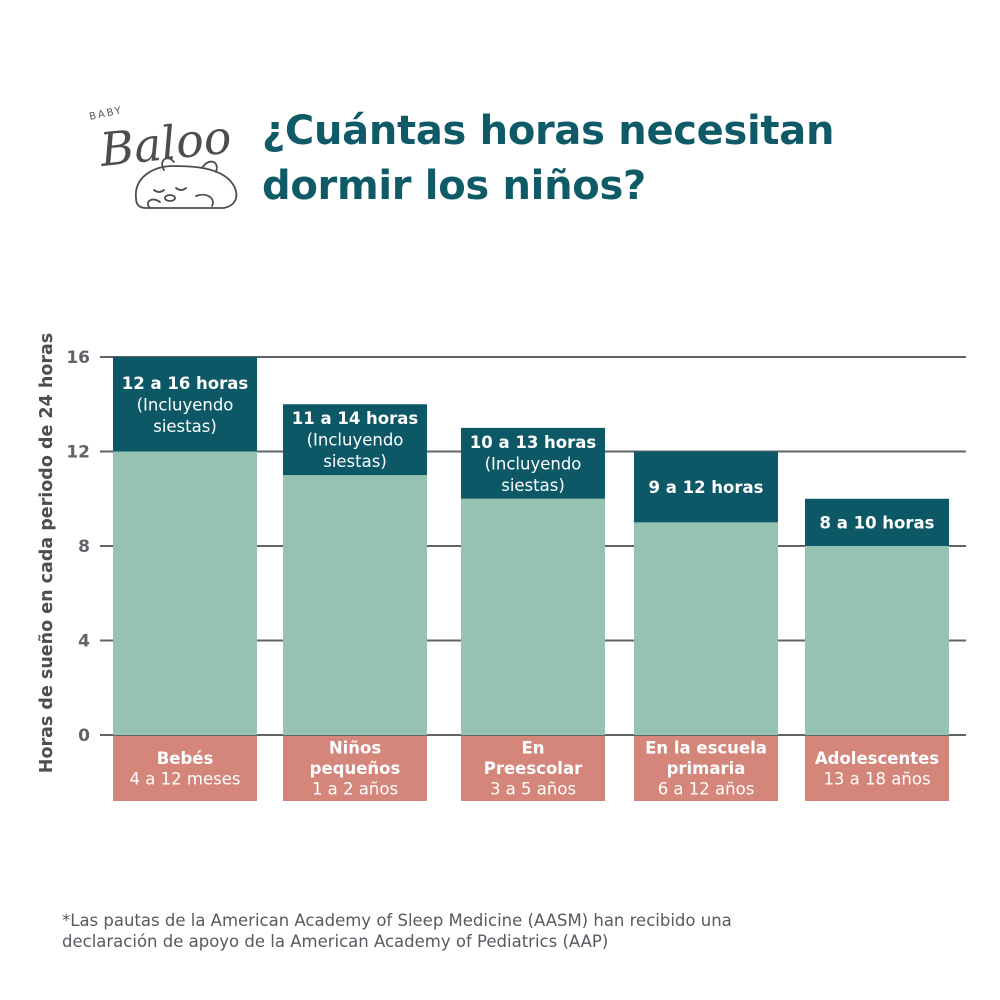 Image resolution: width=1000 pixels, height=1000 pixels. What do you see at coordinates (533, 789) in the screenshot?
I see `category-age: 3 a 5 años` at bounding box center [533, 789].